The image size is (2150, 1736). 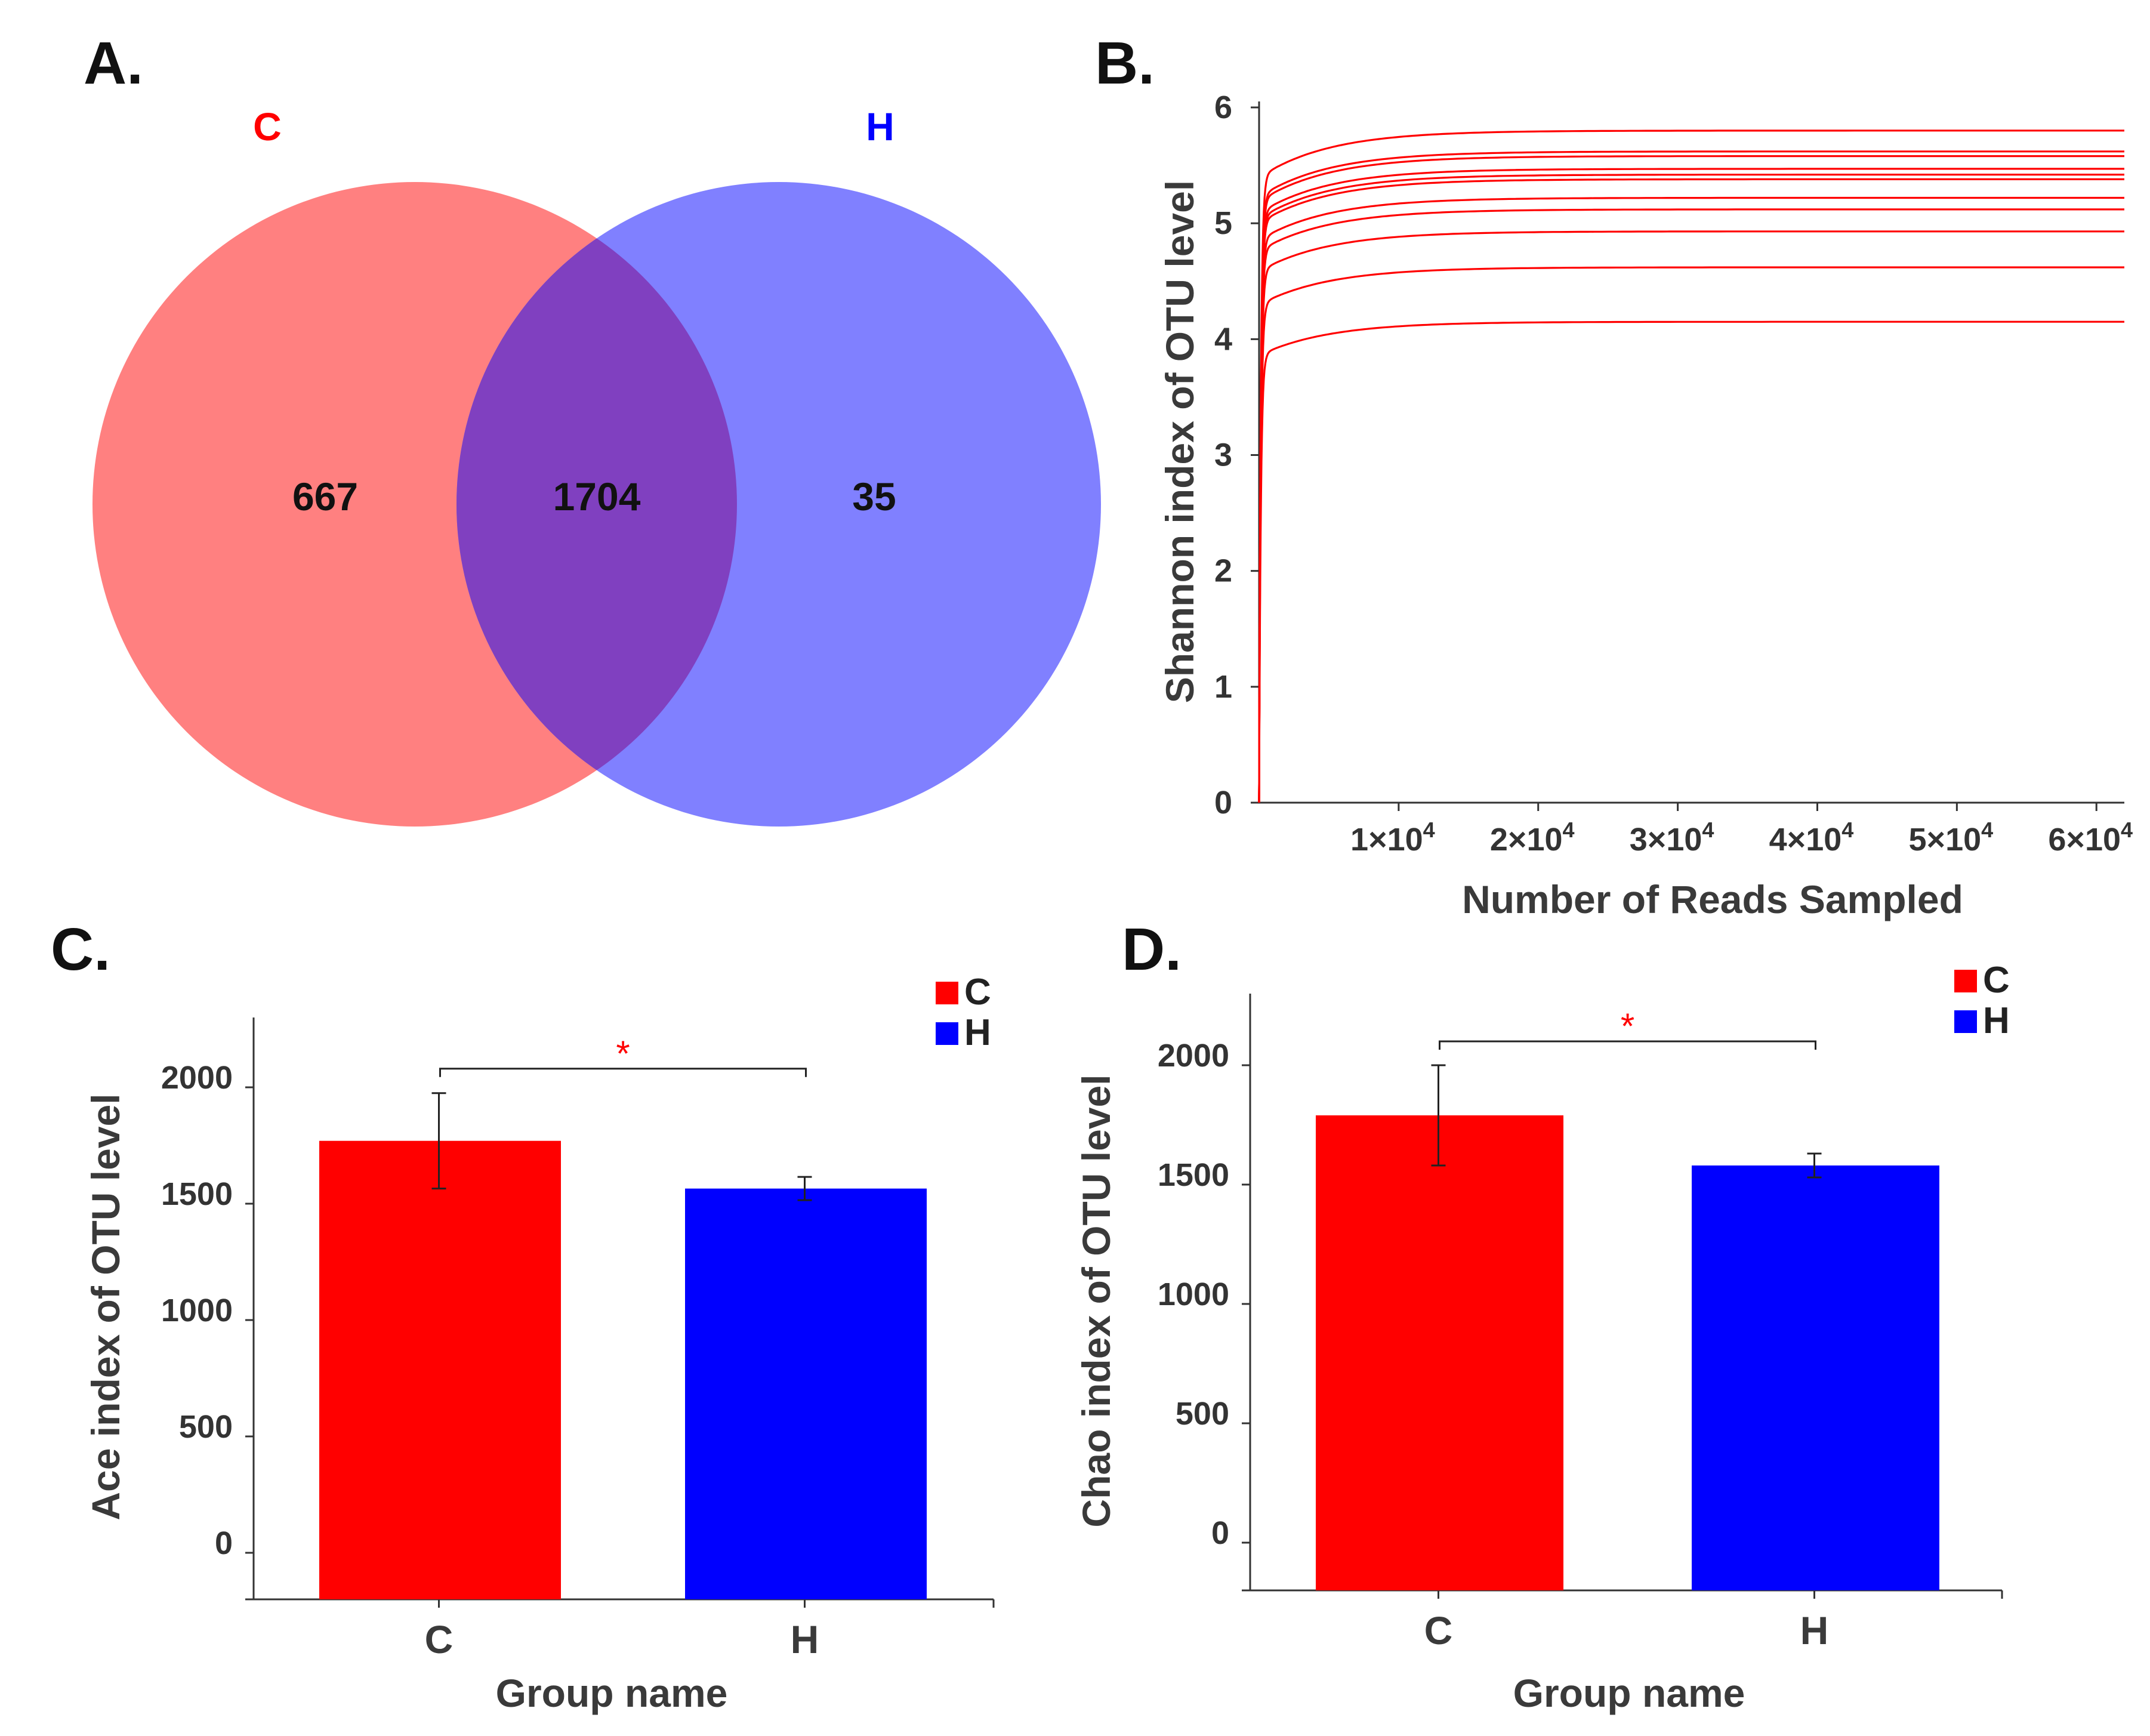 I want to click on x-tick-label: 6×10⁴, so click(x=2090, y=838).